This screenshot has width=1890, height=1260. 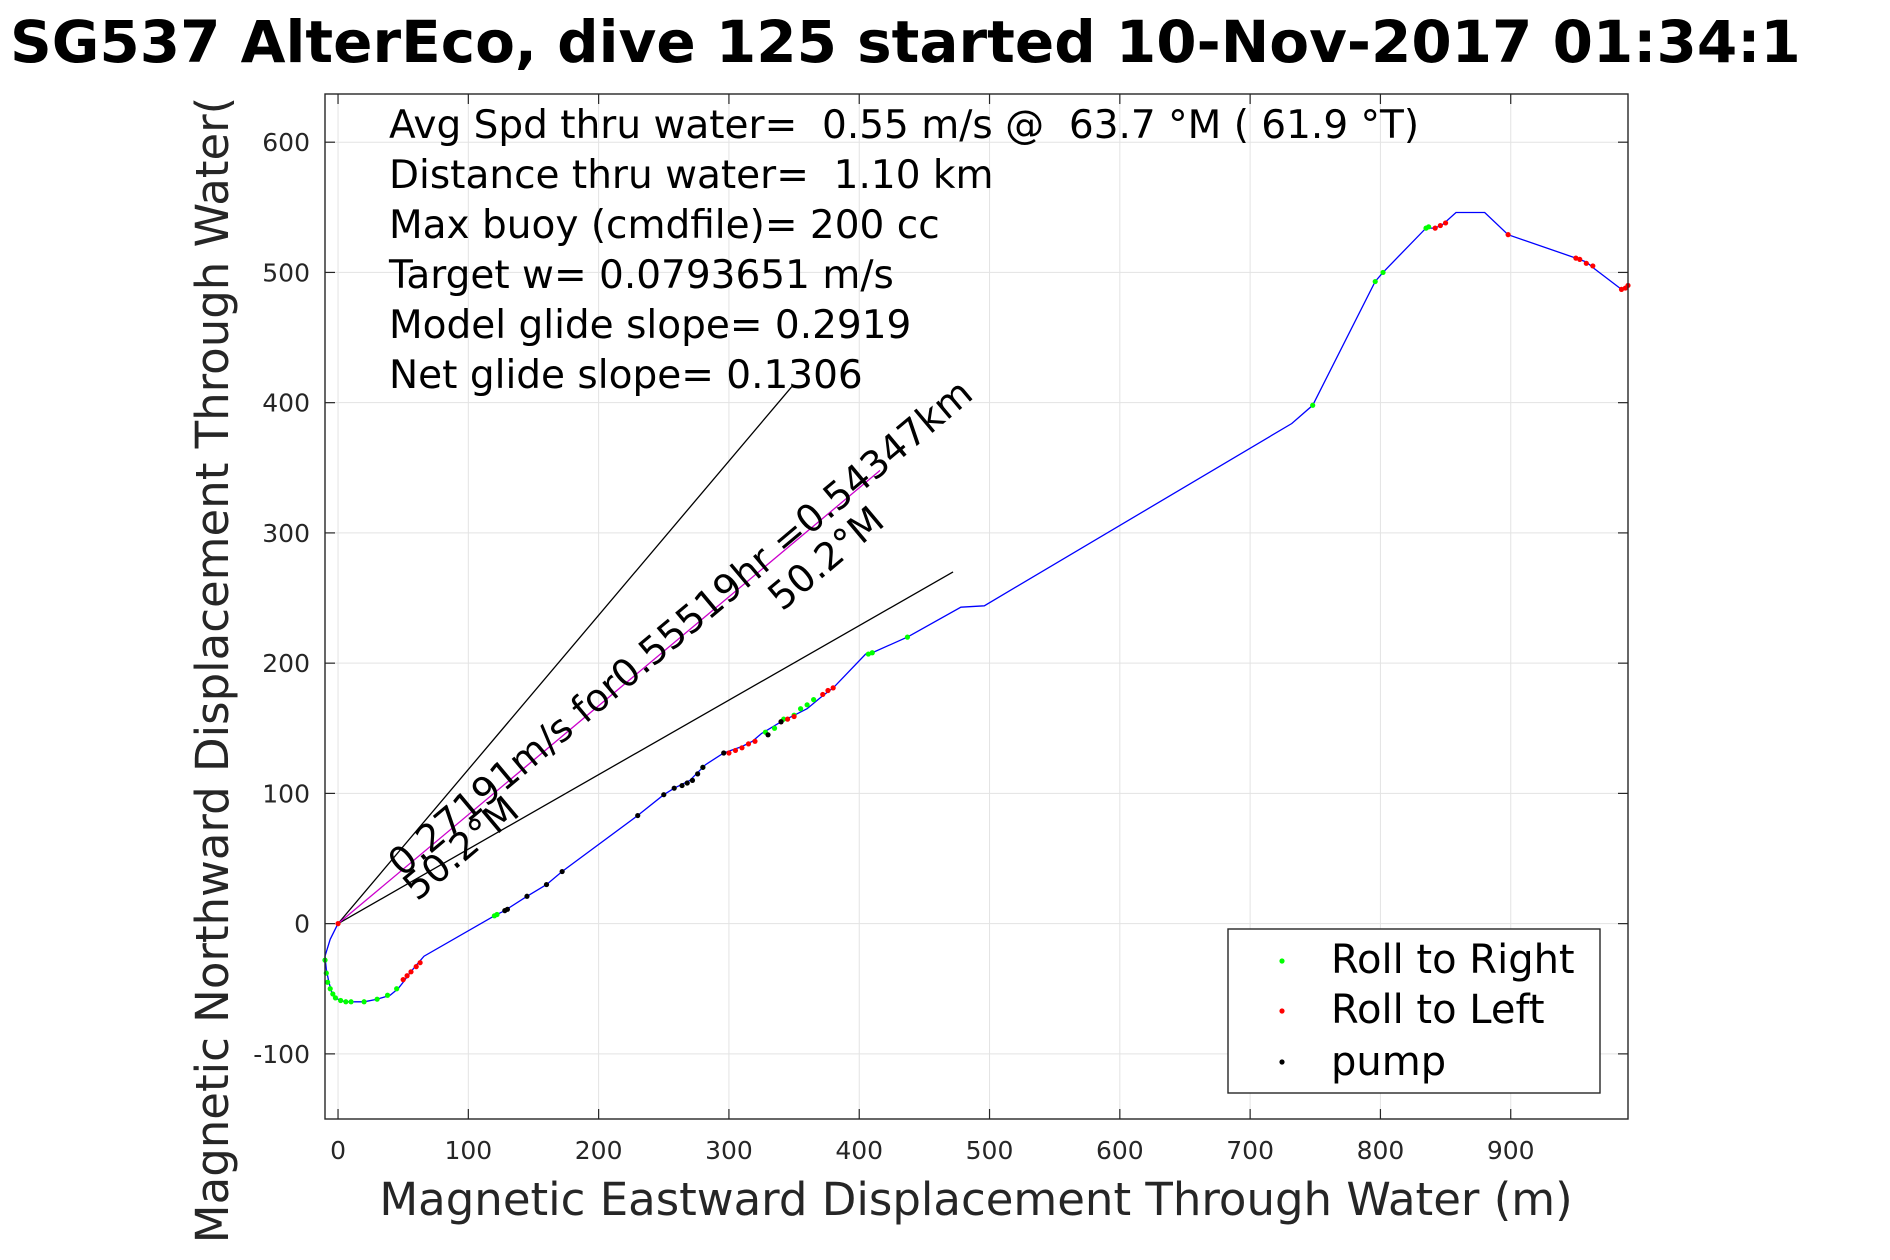 I want to click on y-tick-label: 0, so click(x=302, y=924).